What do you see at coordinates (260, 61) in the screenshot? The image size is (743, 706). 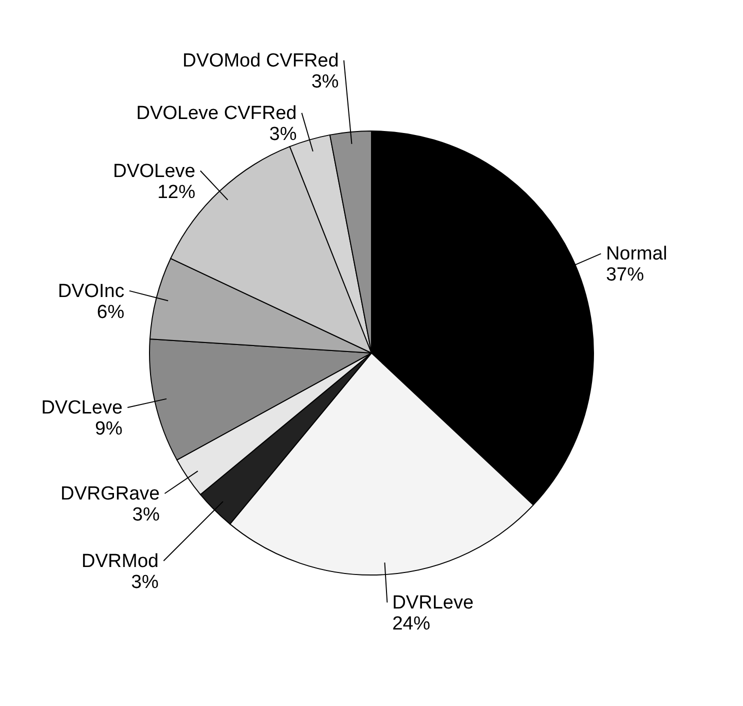 I see `slice-label: DVOMod CVFRed` at bounding box center [260, 61].